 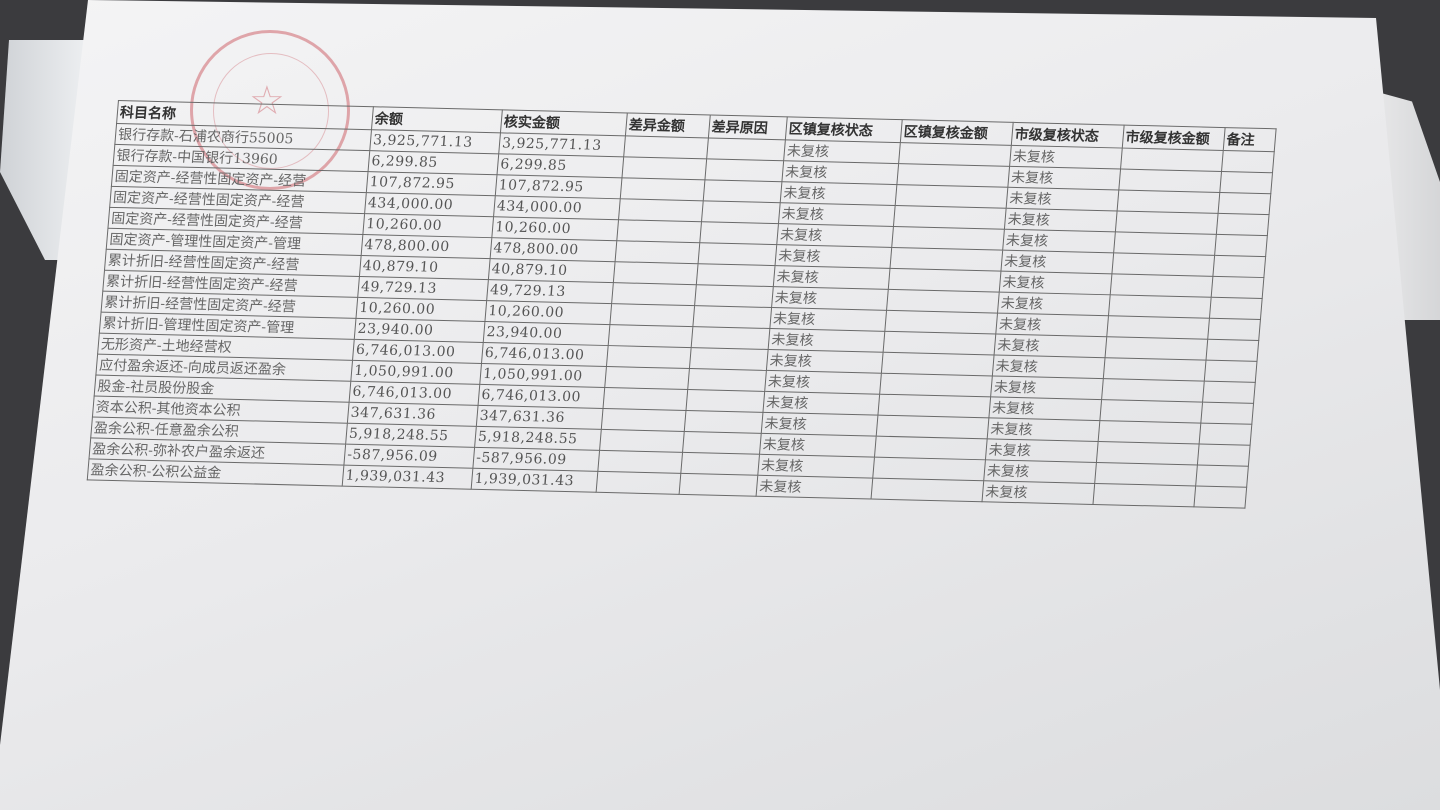 I want to click on verified-amount-cell: 6,746,013.00, so click(x=545, y=354).